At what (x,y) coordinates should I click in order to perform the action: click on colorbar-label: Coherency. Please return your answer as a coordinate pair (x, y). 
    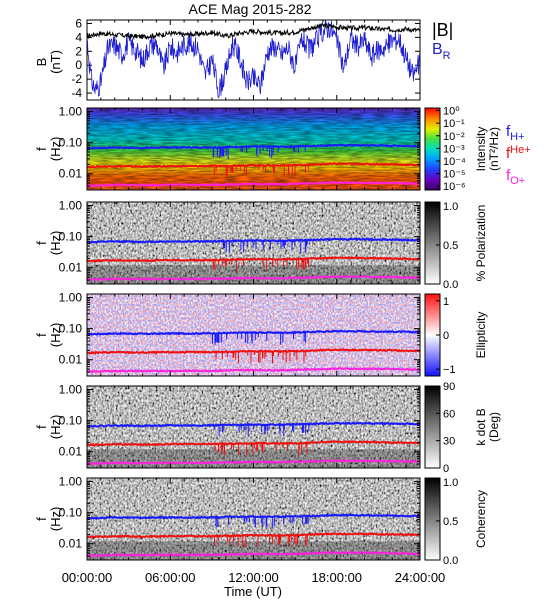
    Looking at the image, I should click on (481, 519).